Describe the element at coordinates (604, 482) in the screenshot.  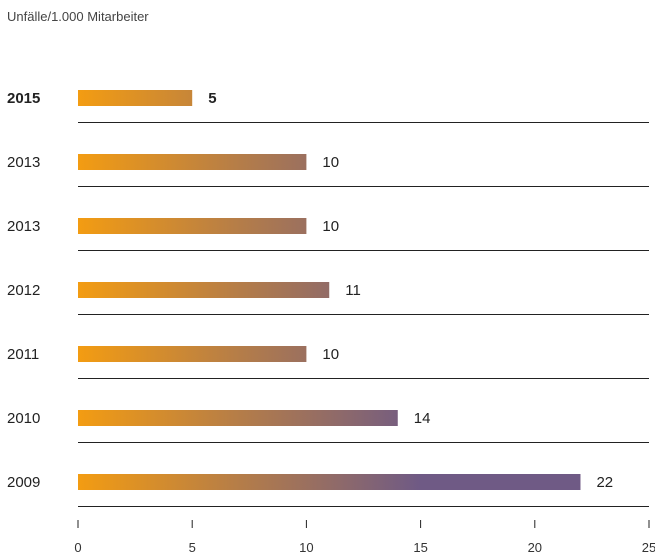
I see `value-label: 22` at that location.